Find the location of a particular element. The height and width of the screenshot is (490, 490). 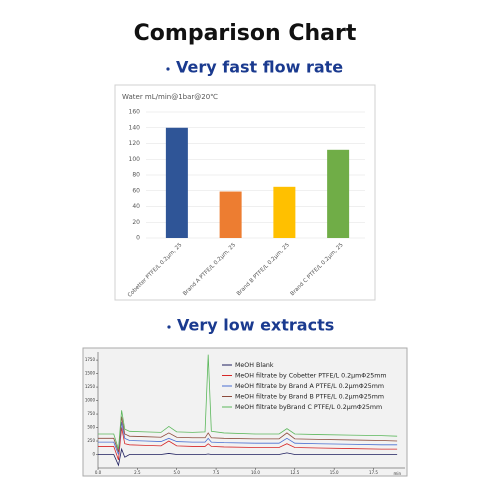

y-tick-label: 750 is located at coordinates (91, 413).